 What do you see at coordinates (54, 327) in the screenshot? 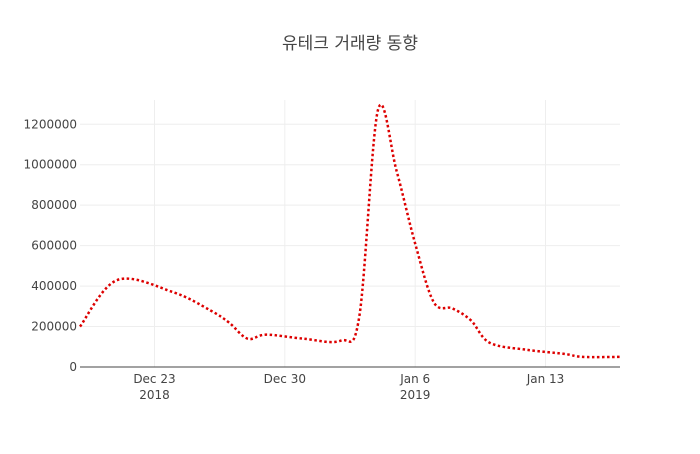
I see `y-tick-label: 200000` at bounding box center [54, 327].